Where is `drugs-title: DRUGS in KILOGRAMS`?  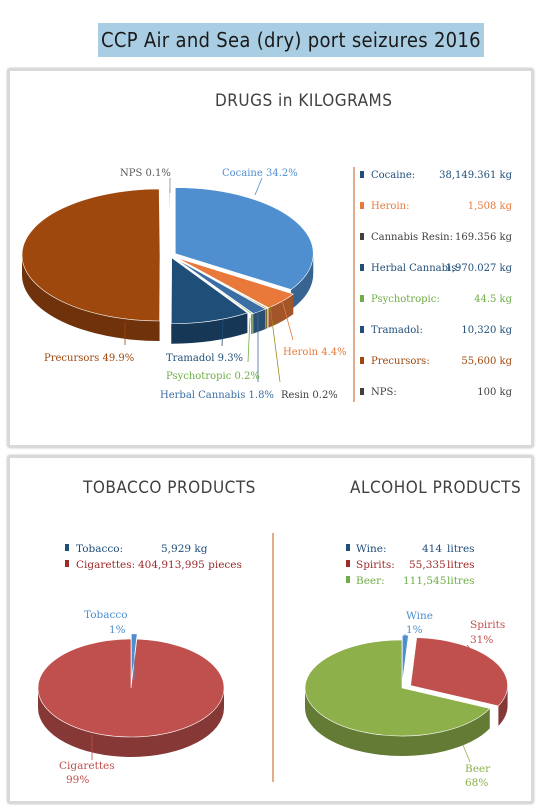 drugs-title: DRUGS in KILOGRAMS is located at coordinates (304, 101).